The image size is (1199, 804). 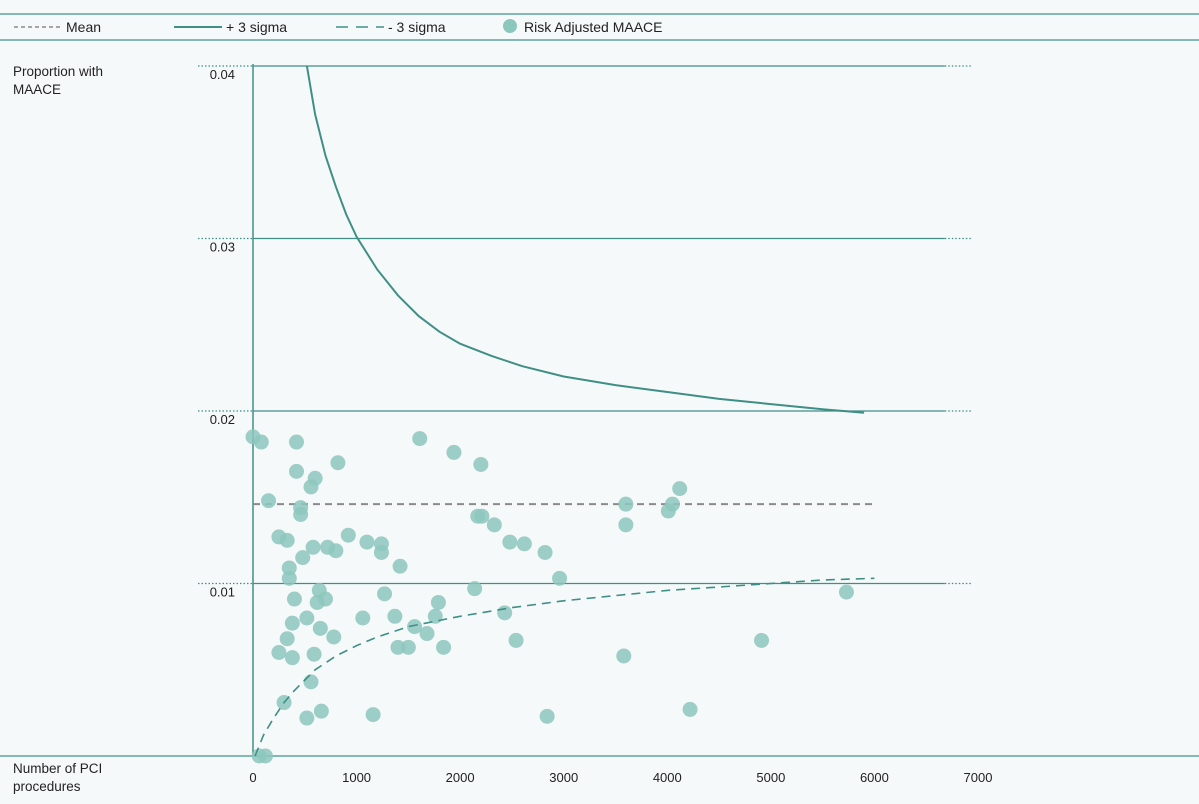 What do you see at coordinates (59, 777) in the screenshot?
I see `x-axis-title: Number of PCI procedures` at bounding box center [59, 777].